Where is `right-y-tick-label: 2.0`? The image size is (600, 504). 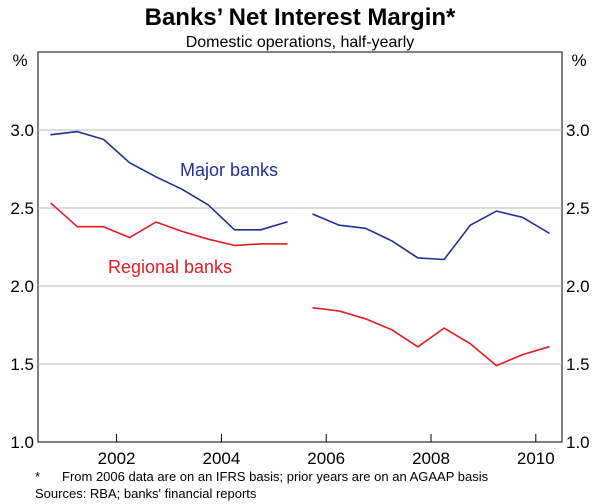
right-y-tick-label: 2.0 is located at coordinates (578, 286).